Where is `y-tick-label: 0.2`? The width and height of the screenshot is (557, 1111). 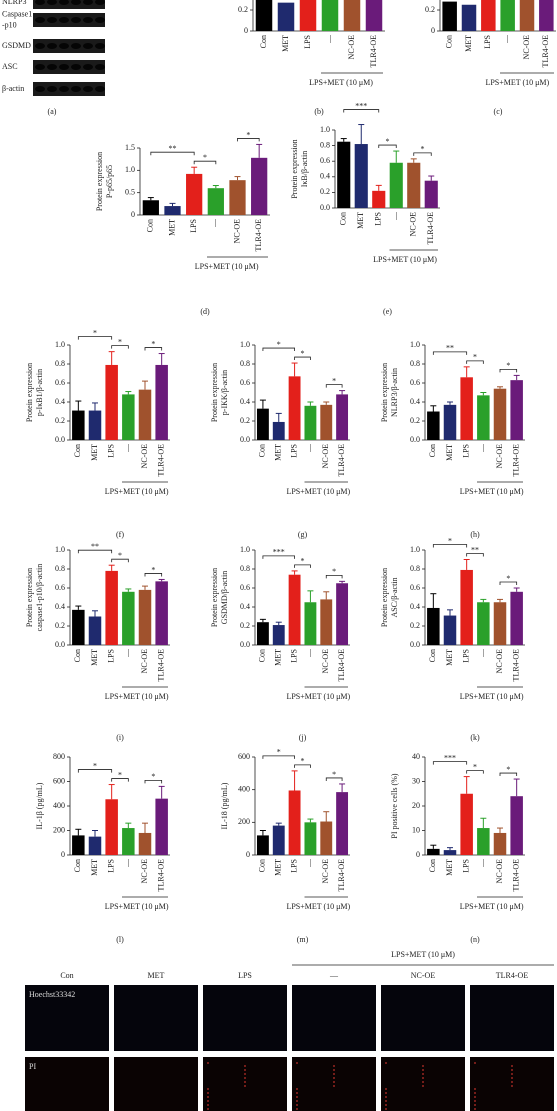
y-tick-label: 0.2 is located at coordinates (415, 625).